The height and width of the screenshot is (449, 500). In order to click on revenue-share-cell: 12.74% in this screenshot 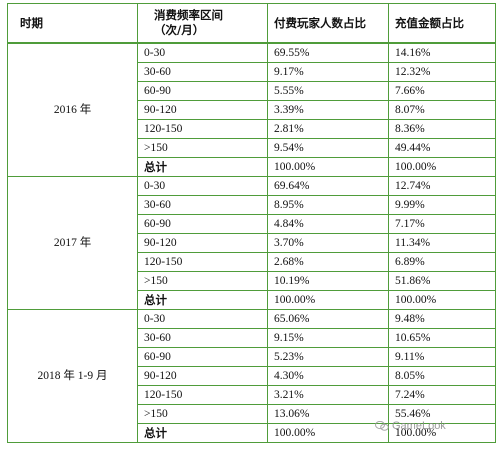, I will do `click(442, 186)`.